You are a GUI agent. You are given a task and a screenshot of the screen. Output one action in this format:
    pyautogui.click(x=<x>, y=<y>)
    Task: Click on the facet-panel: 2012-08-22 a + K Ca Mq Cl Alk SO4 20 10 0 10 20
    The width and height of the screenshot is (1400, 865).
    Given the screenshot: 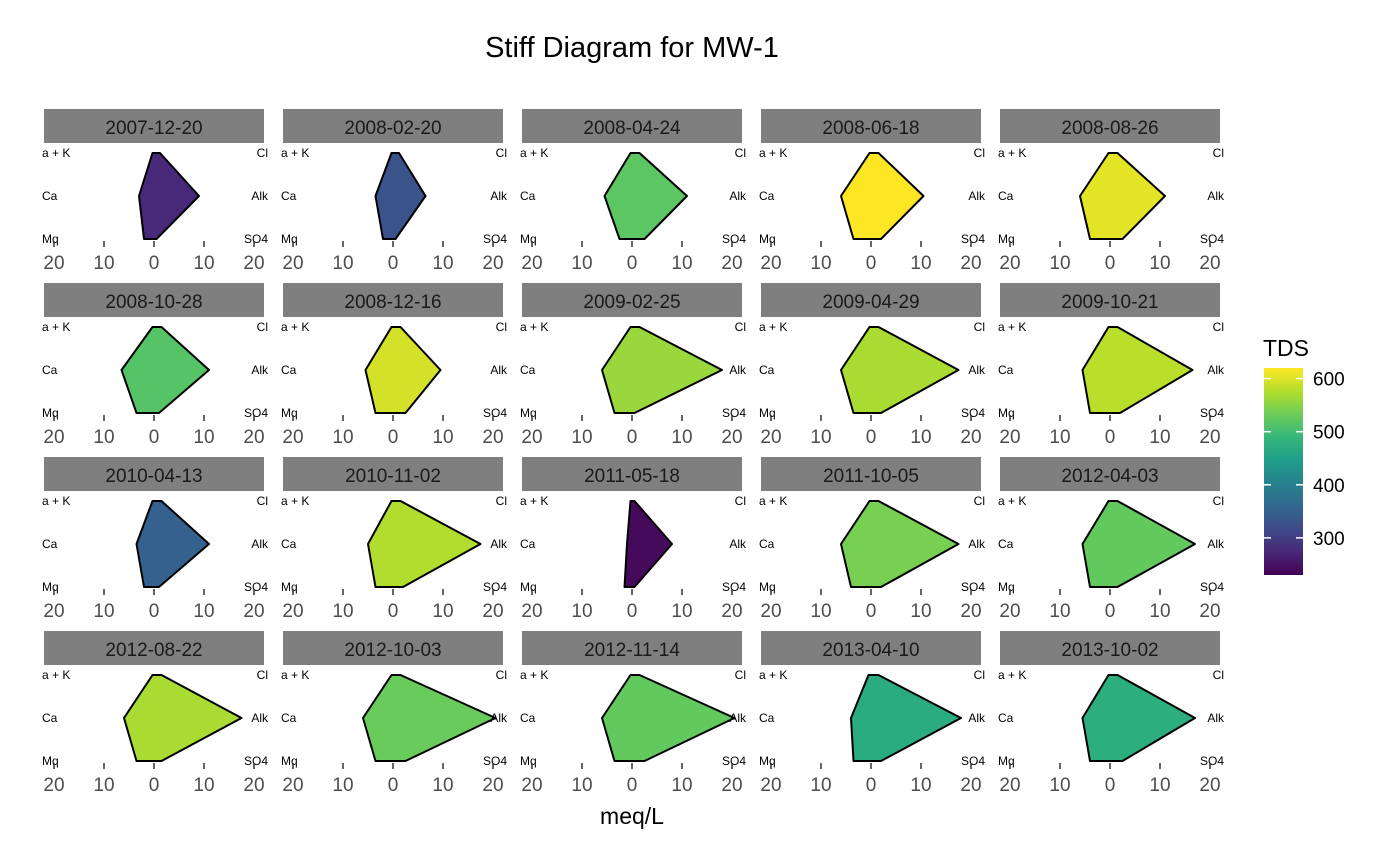 What is the action you would take?
    pyautogui.click(x=155, y=713)
    